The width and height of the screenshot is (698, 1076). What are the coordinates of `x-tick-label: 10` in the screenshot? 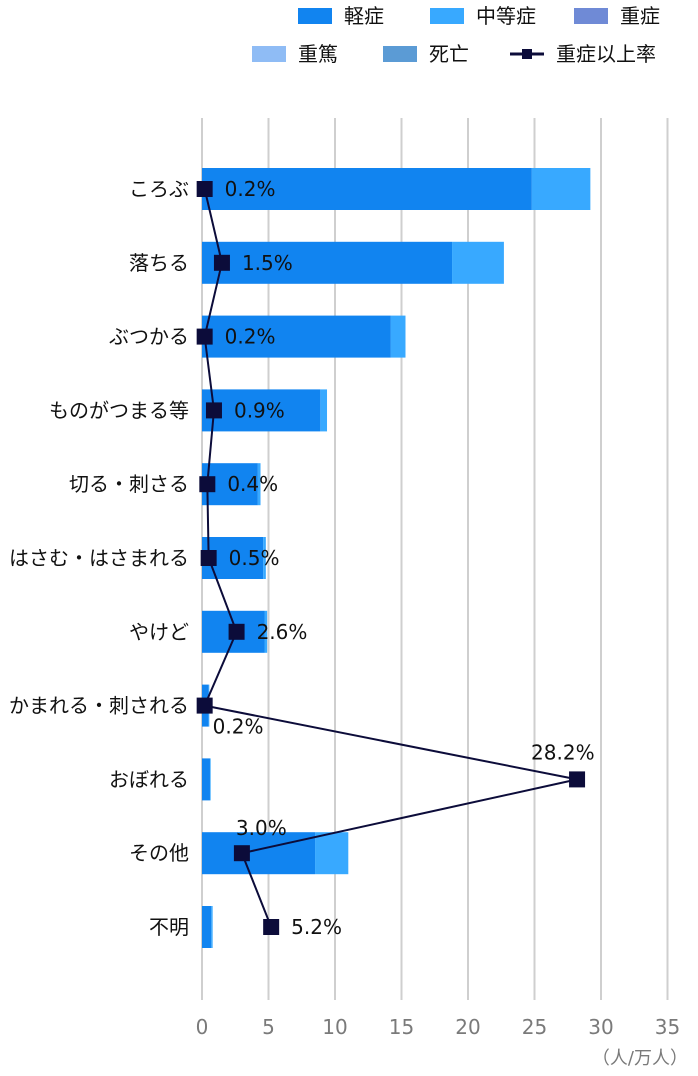 It's located at (334, 1027).